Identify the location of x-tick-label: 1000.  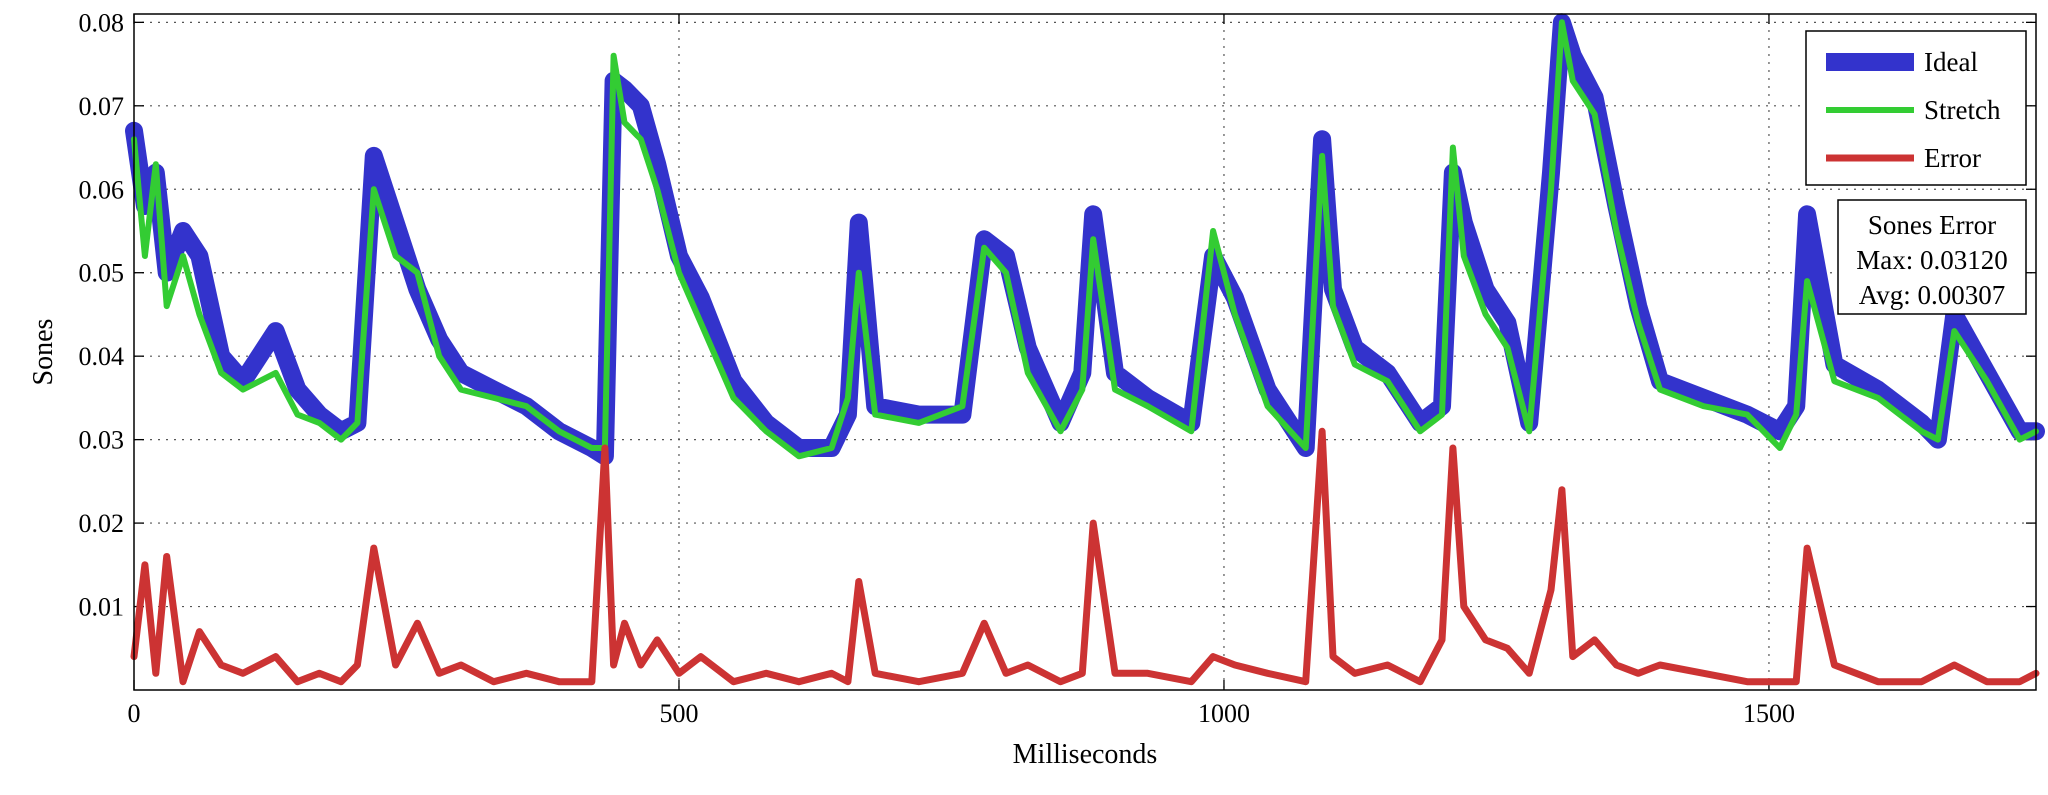
(1224, 713).